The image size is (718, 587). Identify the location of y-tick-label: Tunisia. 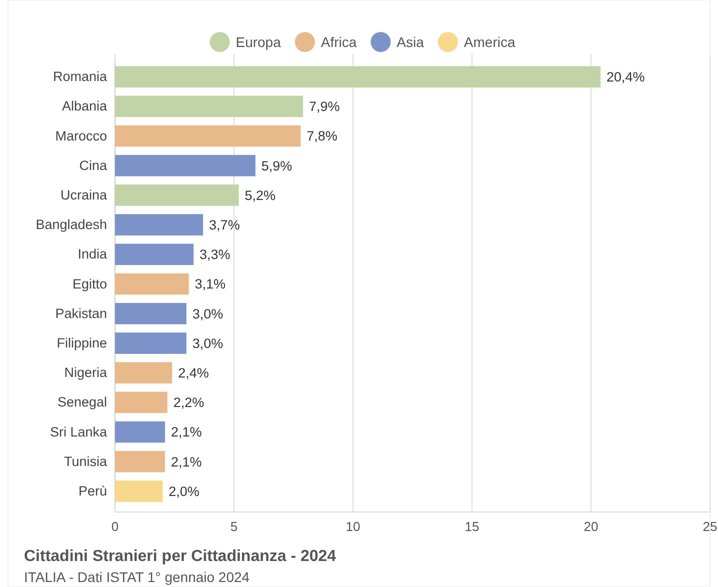
(86, 461).